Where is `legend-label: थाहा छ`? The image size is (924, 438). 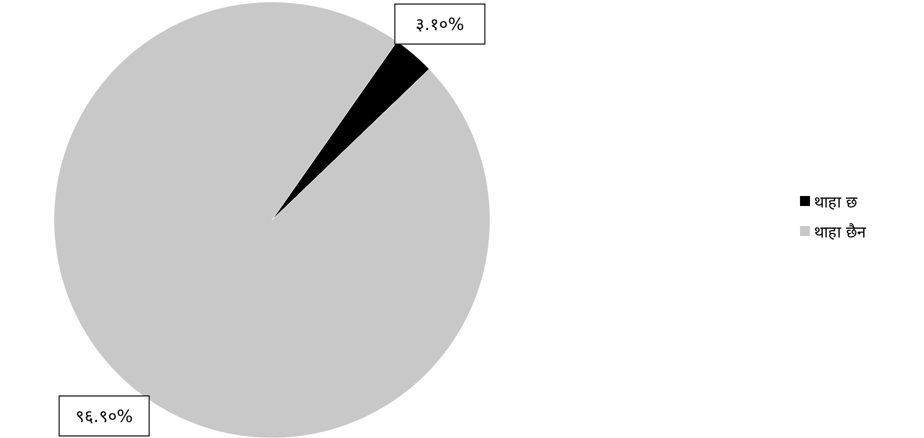 legend-label: थाहा छ is located at coordinates (836, 202).